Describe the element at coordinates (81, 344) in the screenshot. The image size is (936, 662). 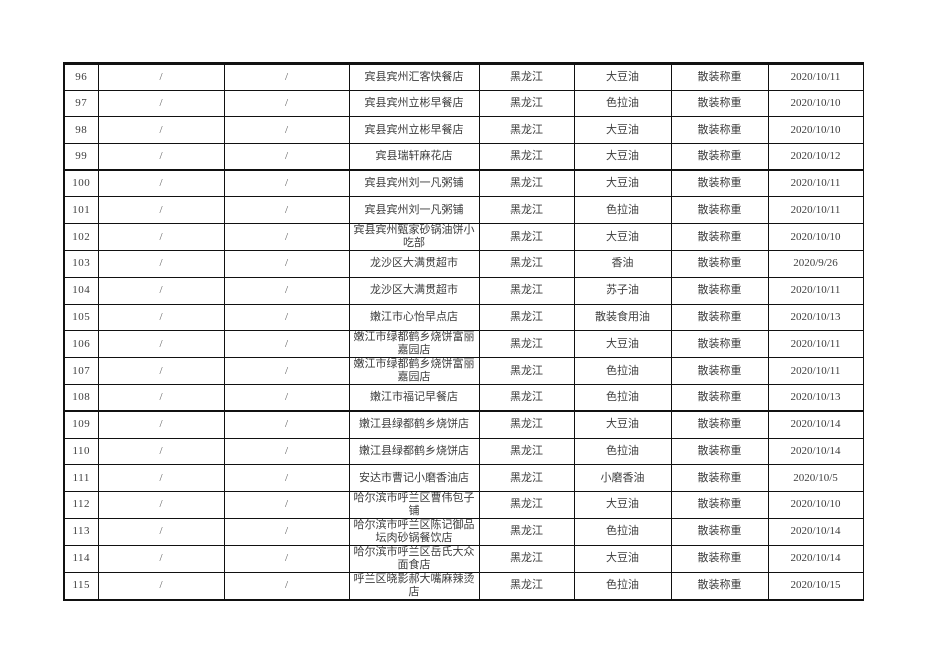
I see `cell-sequence-number: 106` at that location.